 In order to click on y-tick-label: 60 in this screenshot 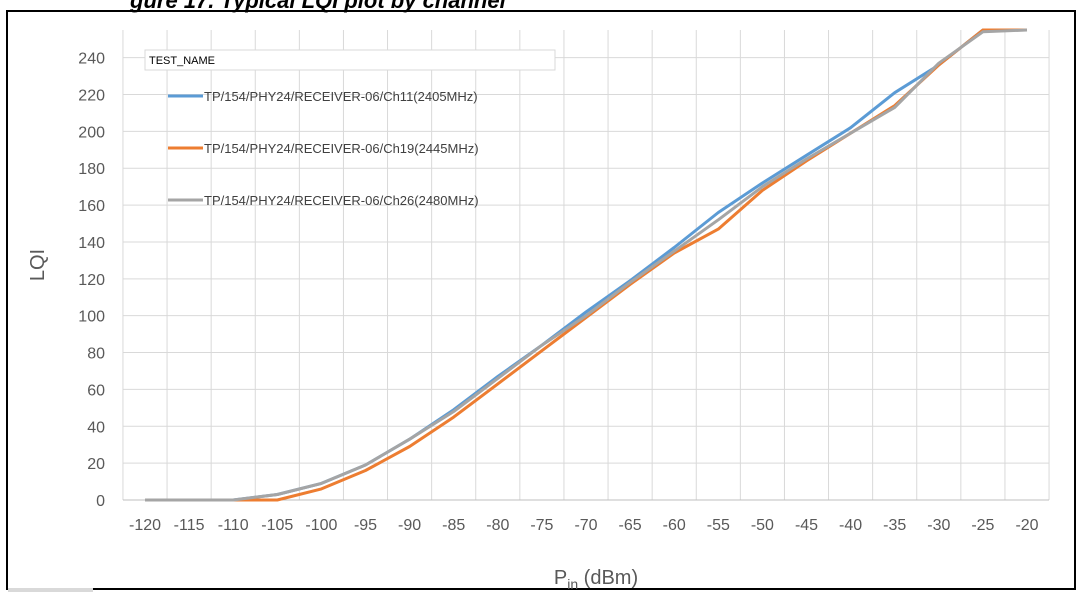, I will do `click(96, 390)`.